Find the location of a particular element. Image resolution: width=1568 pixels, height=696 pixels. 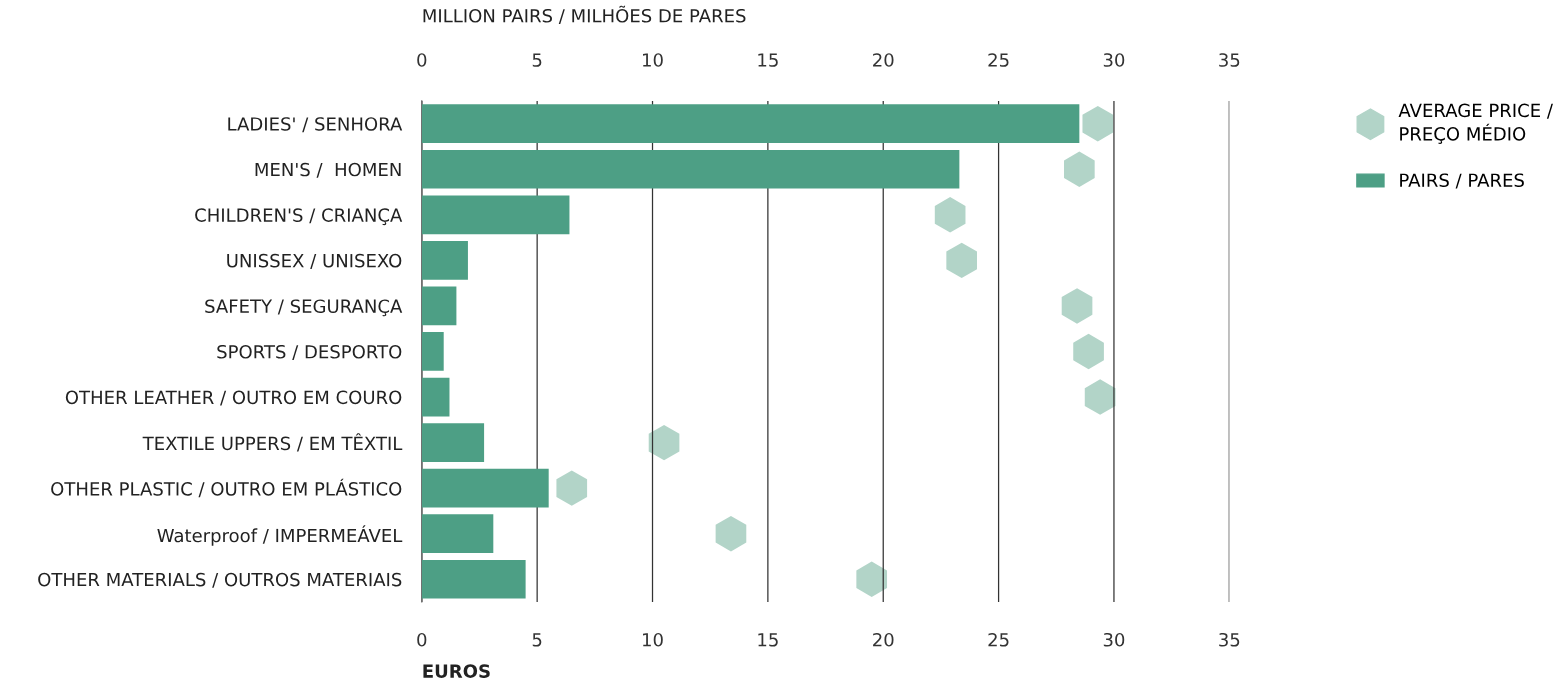

x2-tick-label: 15 is located at coordinates (768, 60).